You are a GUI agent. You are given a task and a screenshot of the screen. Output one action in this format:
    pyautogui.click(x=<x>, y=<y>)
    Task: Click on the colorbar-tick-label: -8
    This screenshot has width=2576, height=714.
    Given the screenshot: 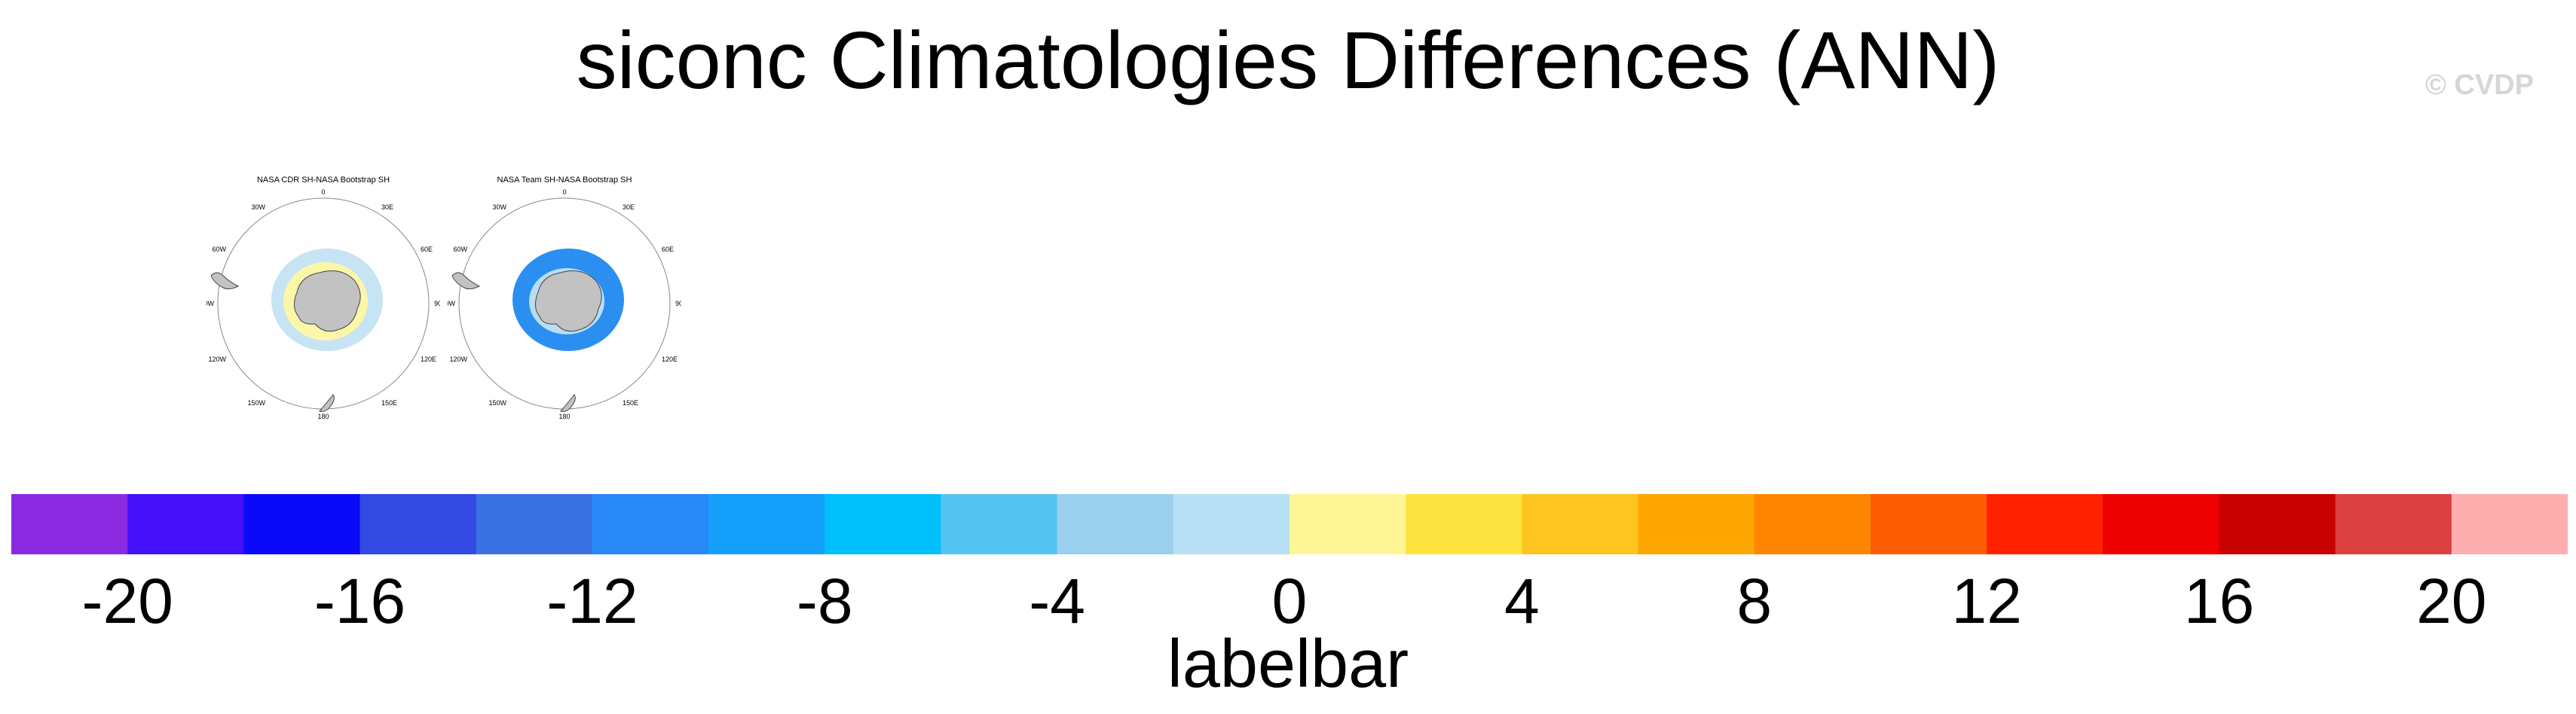 What is the action you would take?
    pyautogui.click(x=825, y=601)
    